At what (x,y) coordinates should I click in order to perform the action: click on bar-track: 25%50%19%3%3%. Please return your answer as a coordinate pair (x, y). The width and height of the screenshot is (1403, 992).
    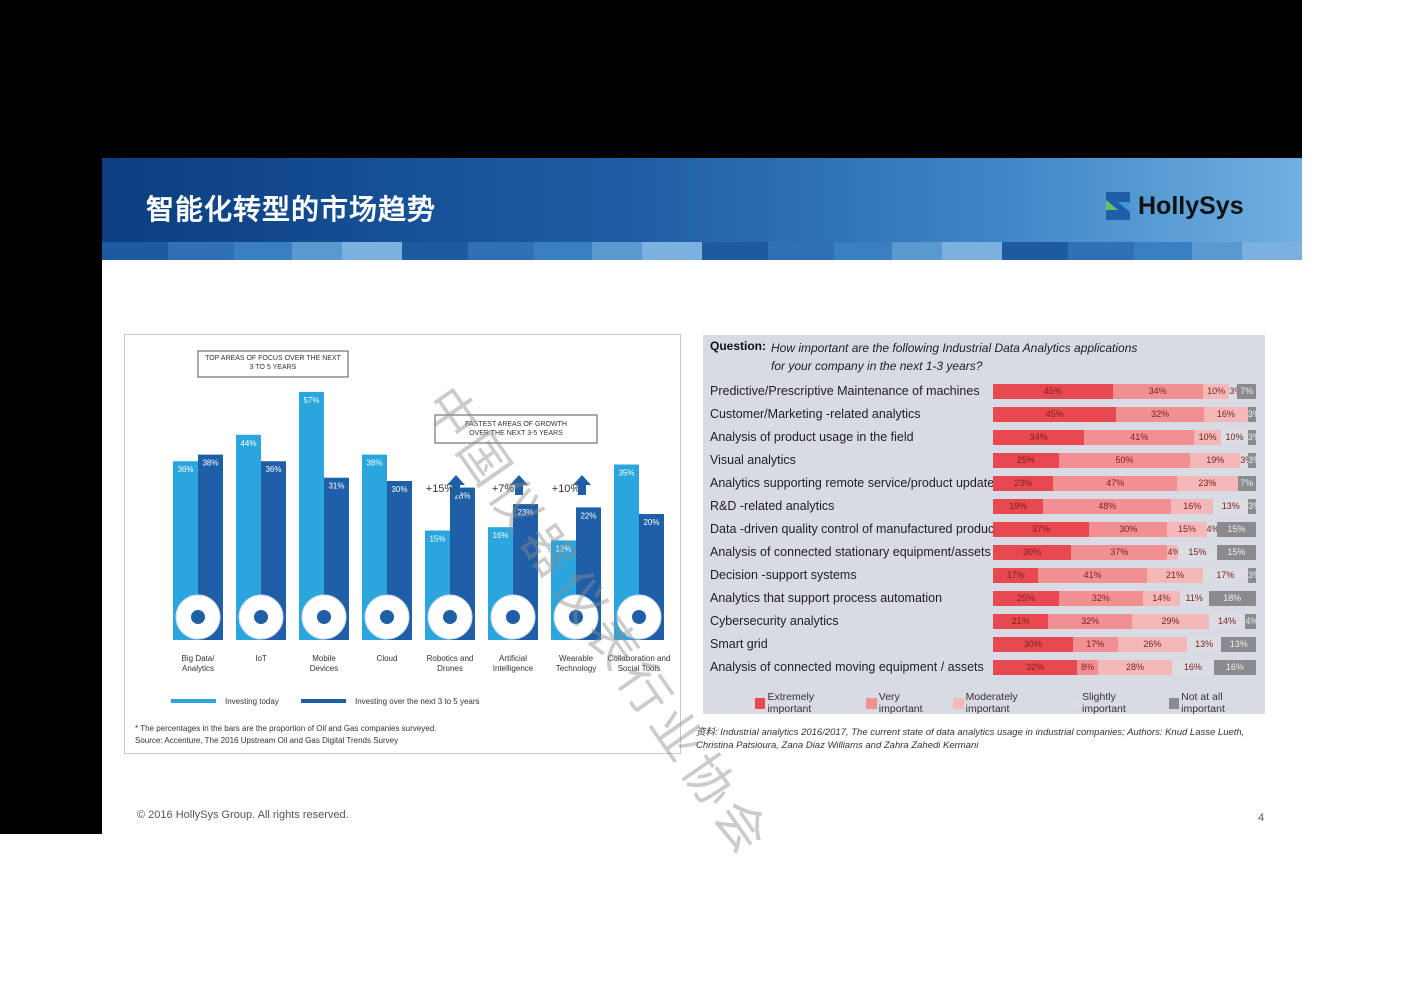
    Looking at the image, I should click on (1124, 460).